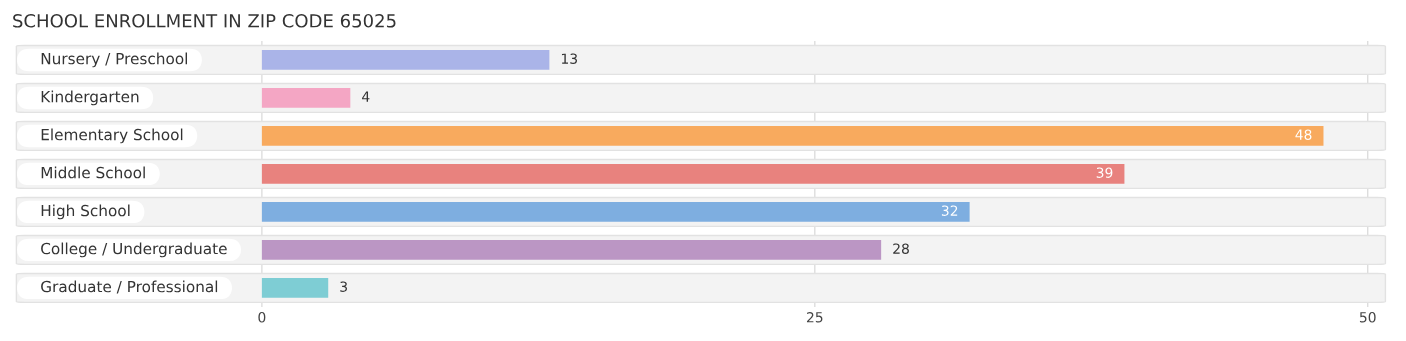 This screenshot has height=341, width=1406. I want to click on data-label: 28, so click(901, 248).